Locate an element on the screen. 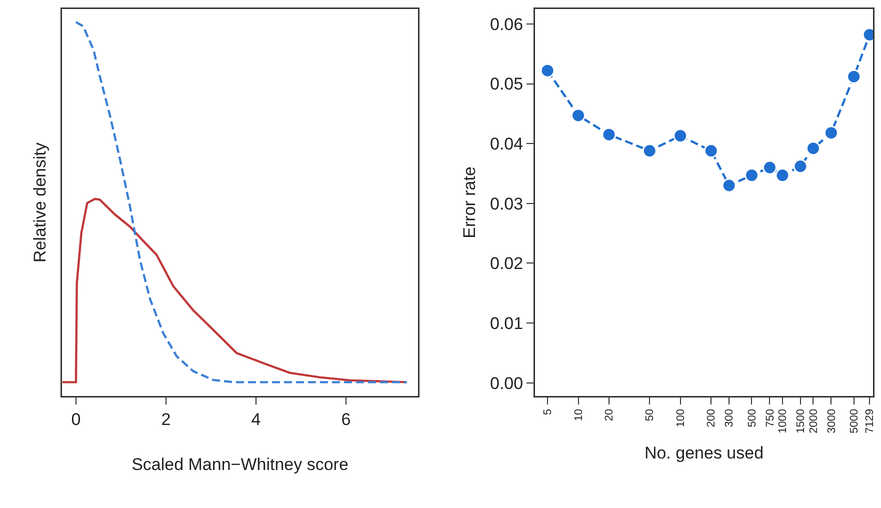 The height and width of the screenshot is (508, 881). x-tick-label: 4 is located at coordinates (256, 419).